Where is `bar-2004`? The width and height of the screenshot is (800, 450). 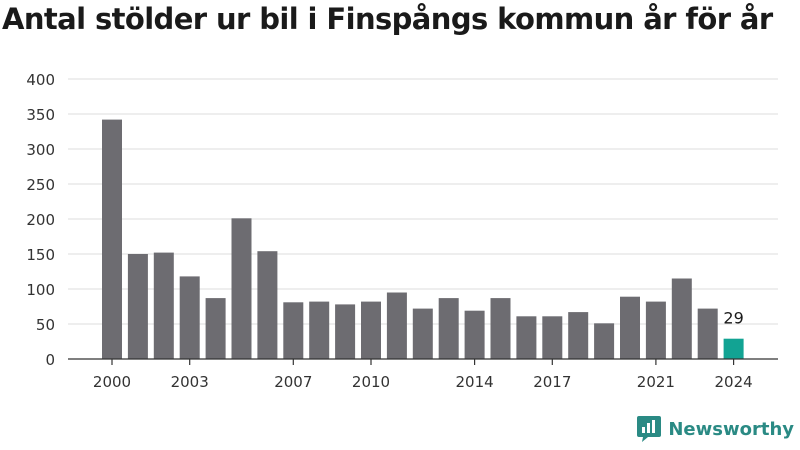 bar-2004 is located at coordinates (215, 328).